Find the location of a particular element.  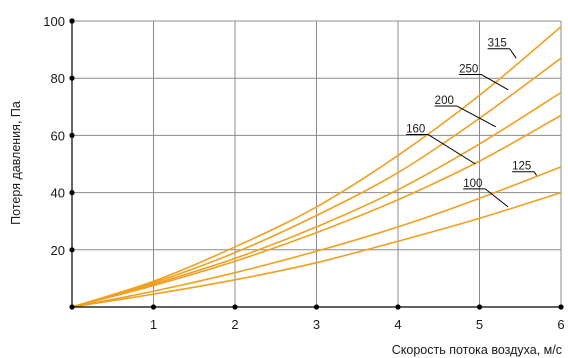

y-tick-label-80: 80 is located at coordinates (58, 78).